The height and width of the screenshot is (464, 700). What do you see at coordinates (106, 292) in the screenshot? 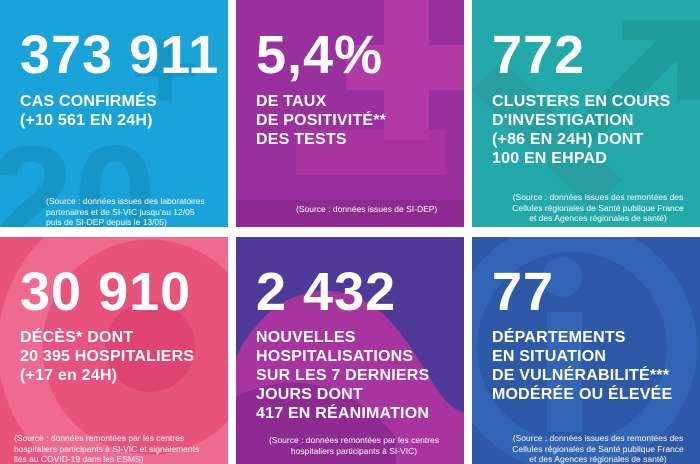
I see `deaths-number: 30 910` at bounding box center [106, 292].